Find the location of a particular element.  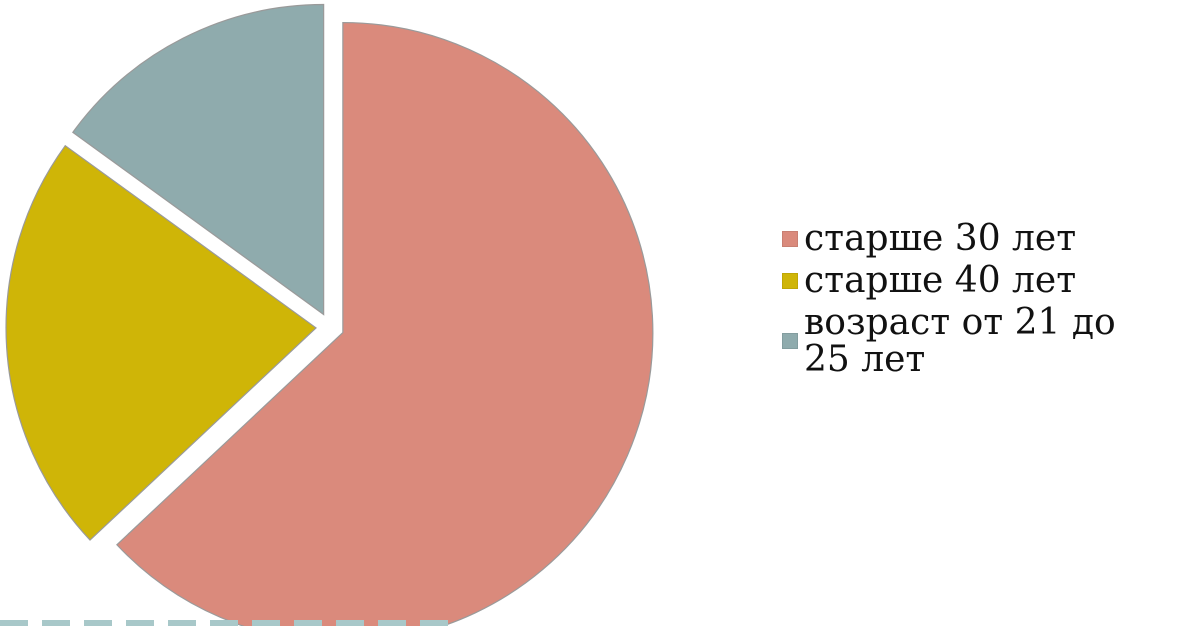

legend-label-over-40: старше 40 лет is located at coordinates (940, 280).